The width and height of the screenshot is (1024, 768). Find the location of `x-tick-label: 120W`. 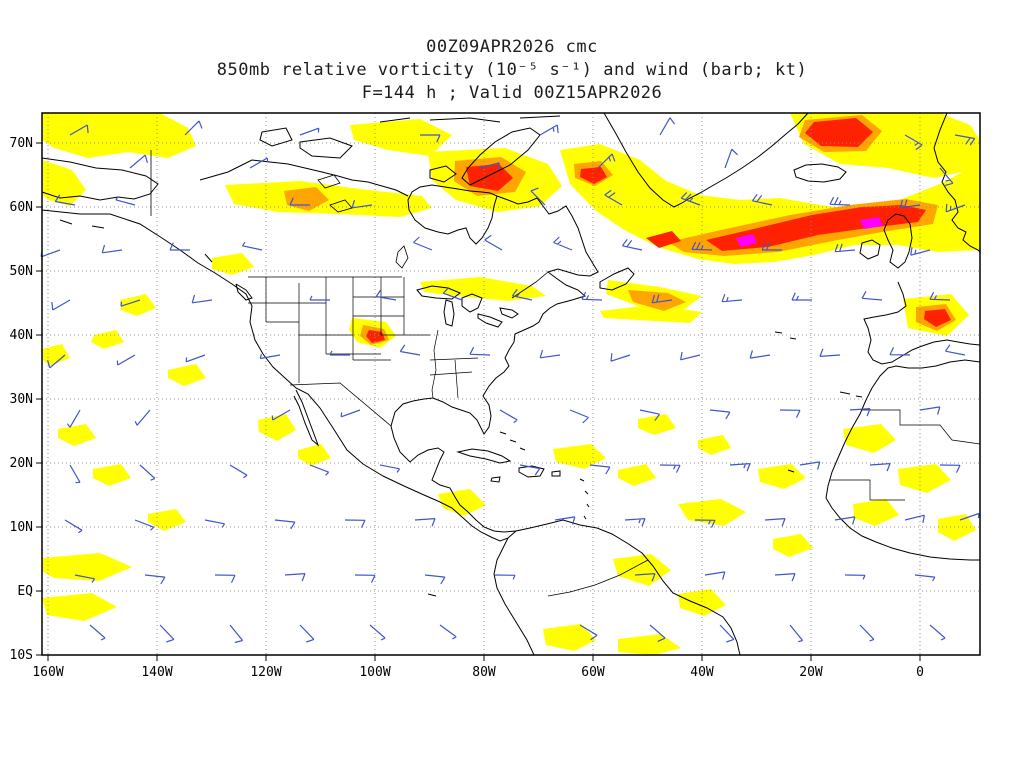

x-tick-label: 120W is located at coordinates (265, 672).